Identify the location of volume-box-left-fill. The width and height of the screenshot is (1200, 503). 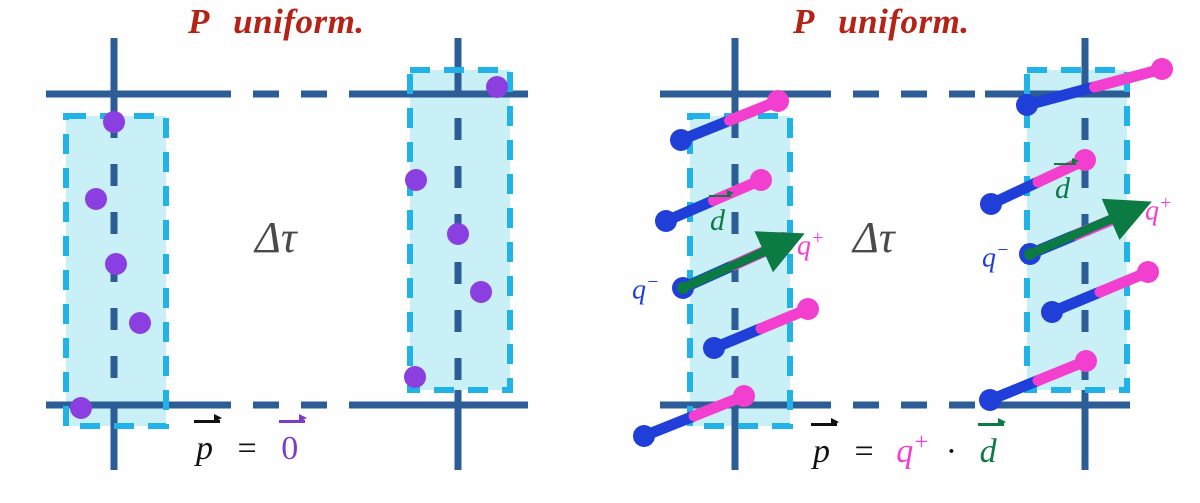
(740, 271).